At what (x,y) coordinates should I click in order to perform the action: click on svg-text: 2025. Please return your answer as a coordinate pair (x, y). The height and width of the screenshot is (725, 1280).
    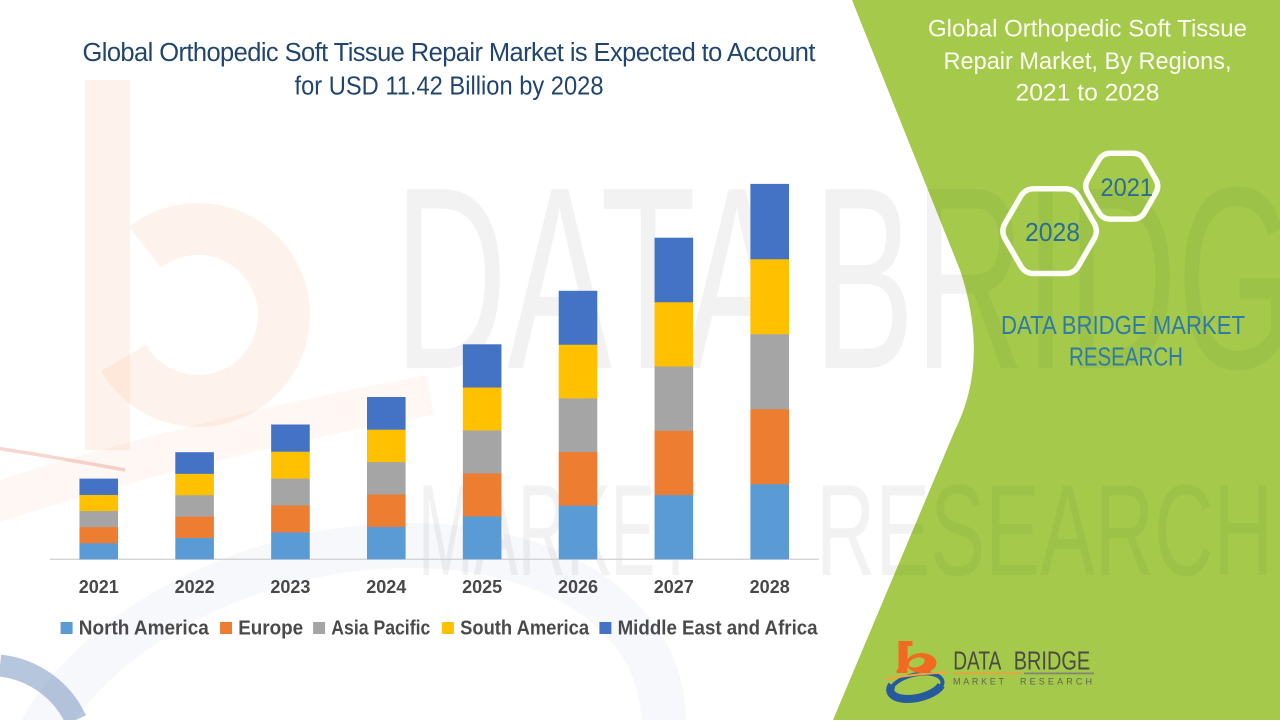
    Looking at the image, I should click on (482, 587).